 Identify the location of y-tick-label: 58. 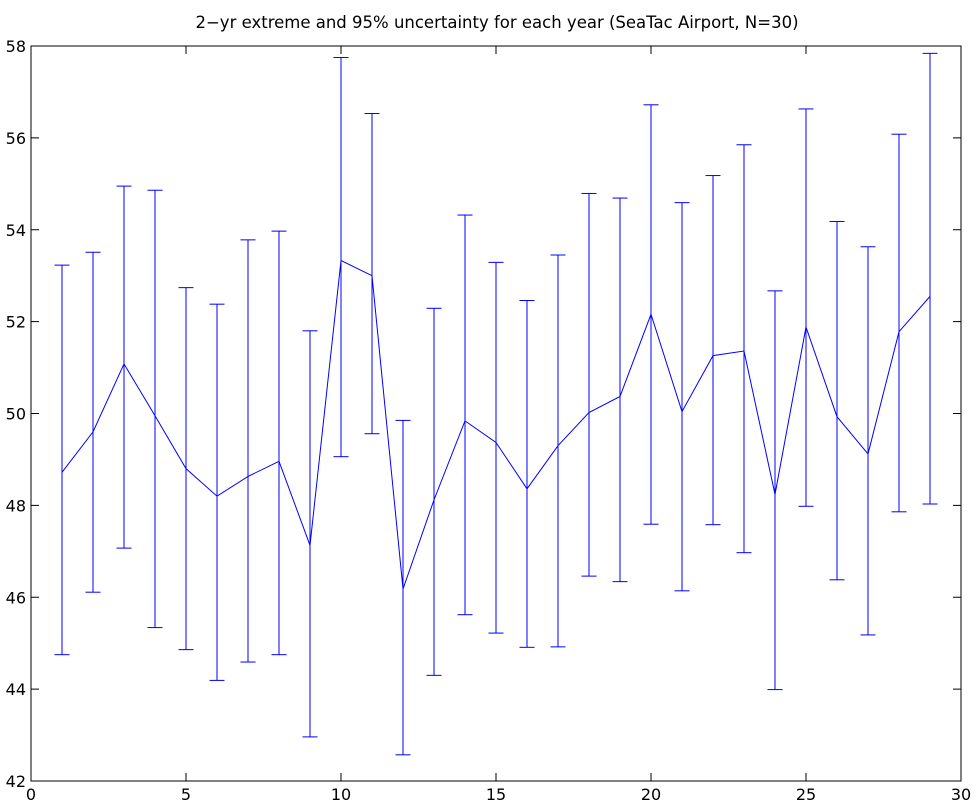
(16, 46).